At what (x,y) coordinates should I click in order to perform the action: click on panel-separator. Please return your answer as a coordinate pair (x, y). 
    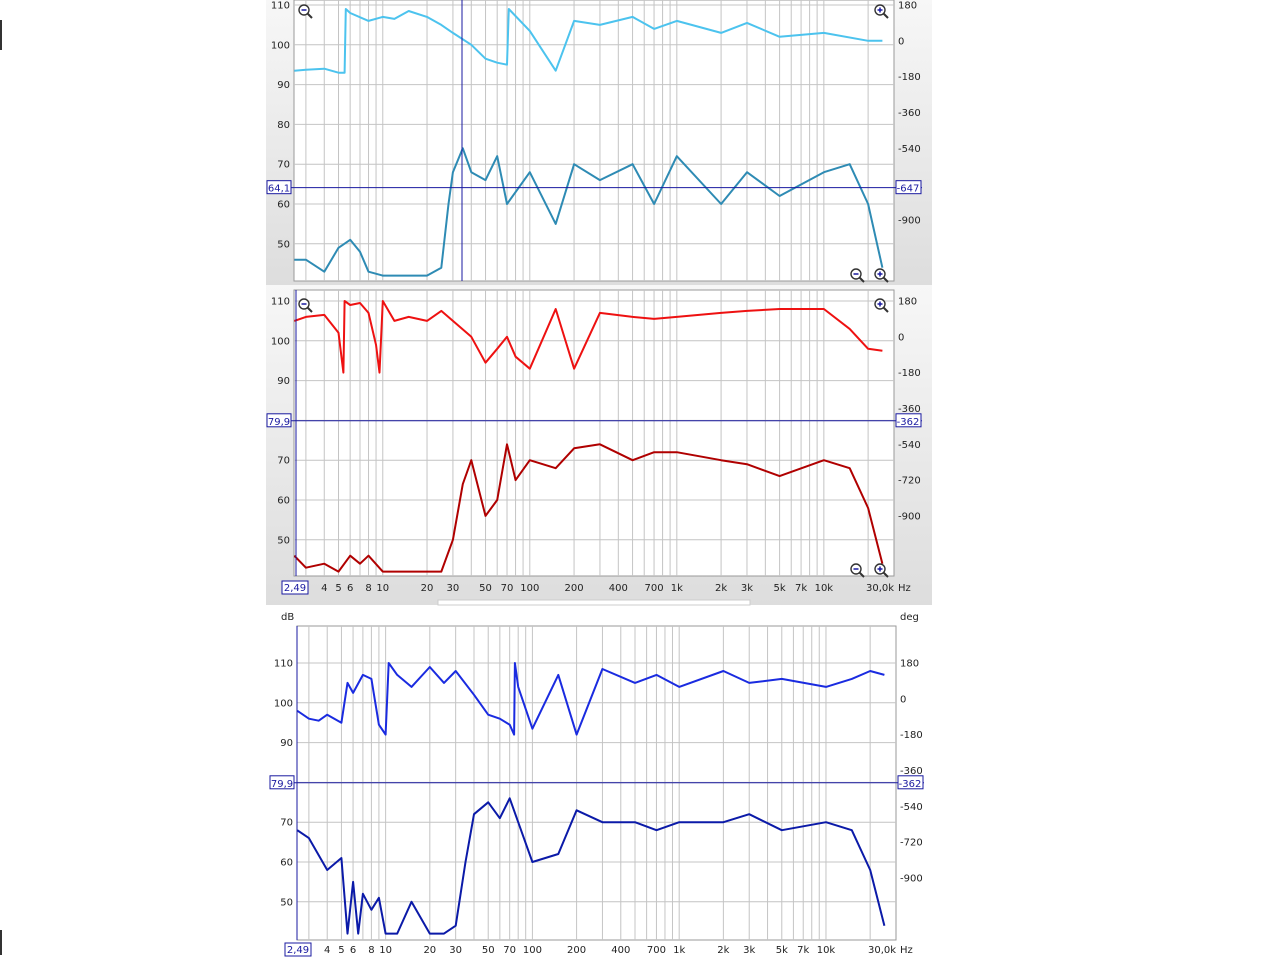
    Looking at the image, I should click on (594, 602).